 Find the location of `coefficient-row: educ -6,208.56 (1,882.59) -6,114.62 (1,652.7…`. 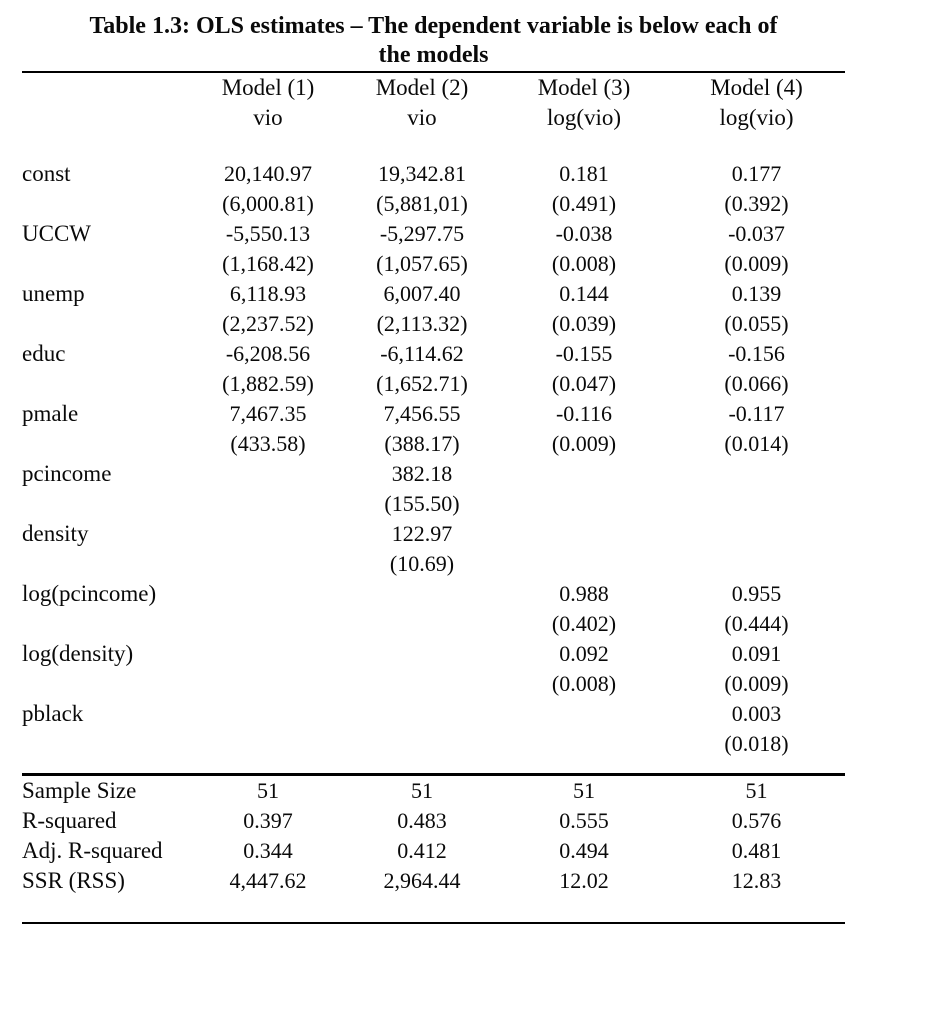

coefficient-row: educ -6,208.56 (1,882.59) -6,114.62 (1,652.7… is located at coordinates (433, 369).